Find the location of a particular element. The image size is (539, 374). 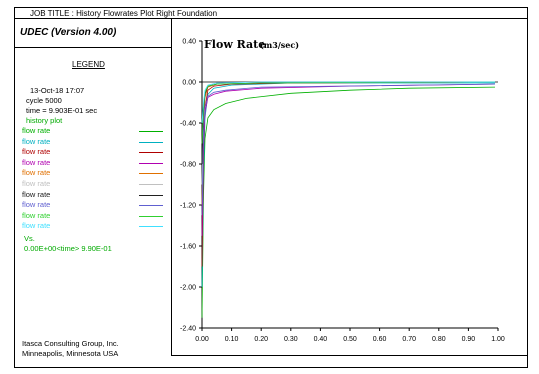

title-divider is located at coordinates (271, 18).